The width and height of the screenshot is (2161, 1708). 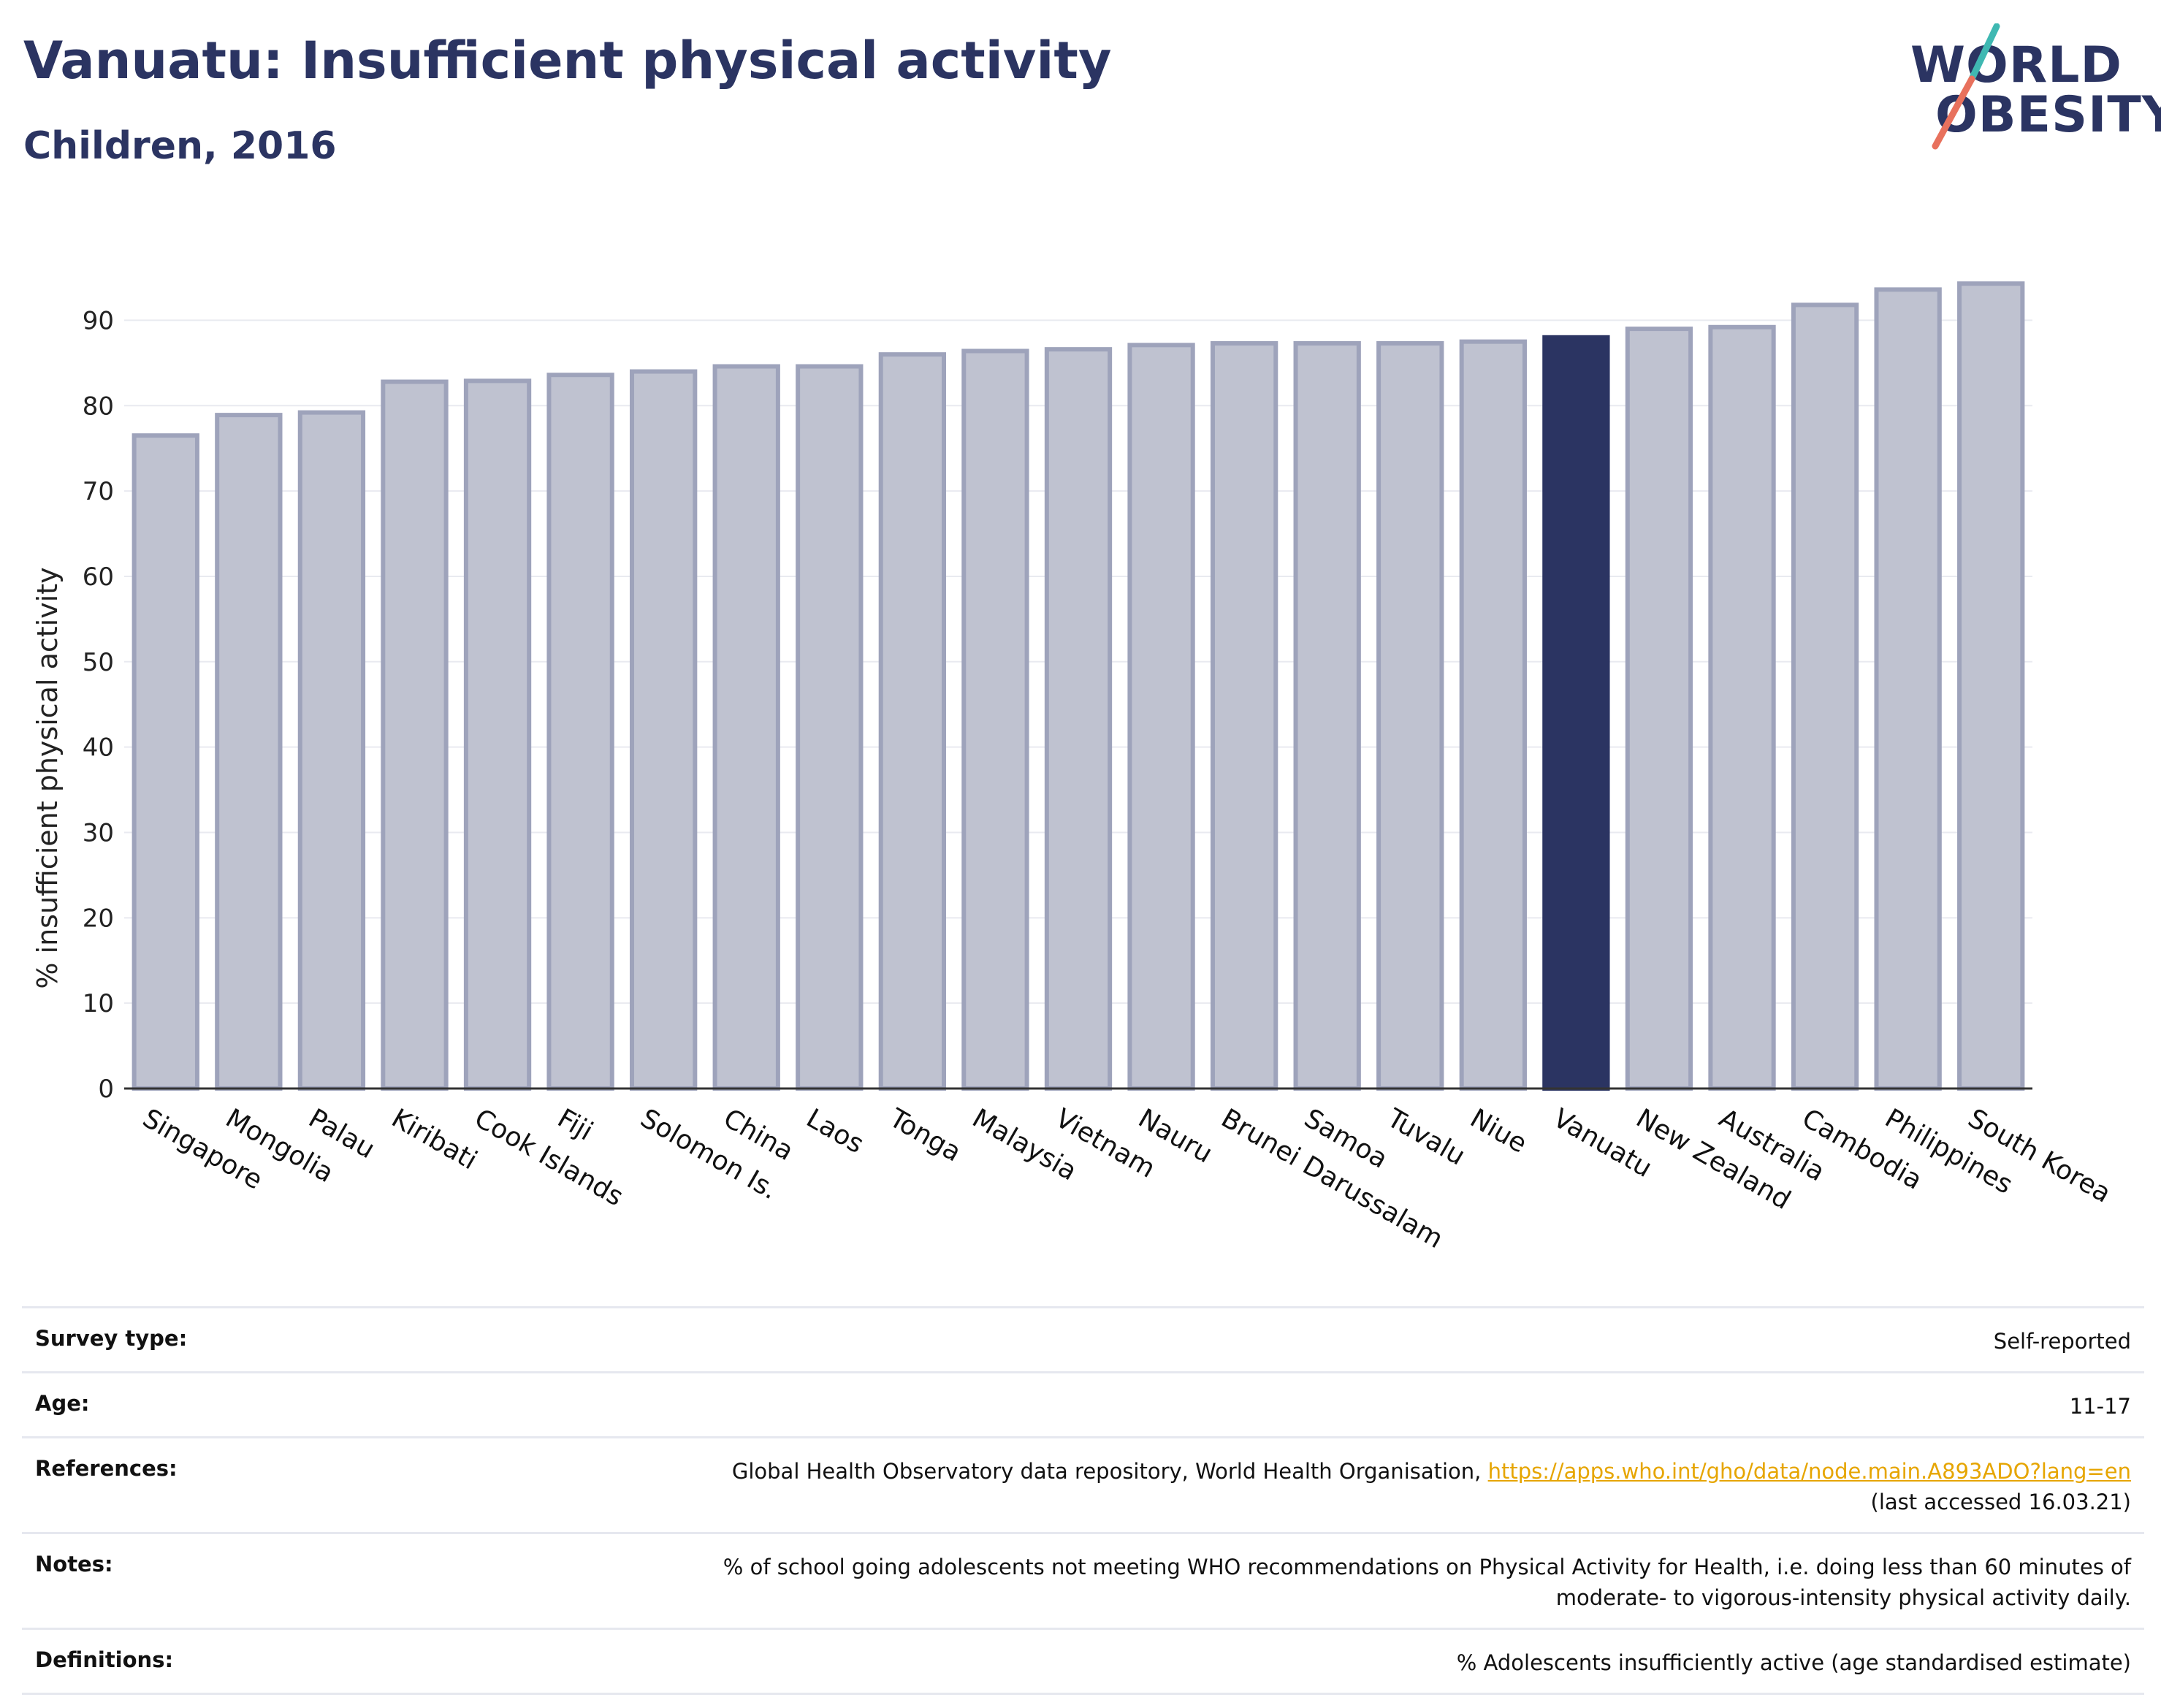 What do you see at coordinates (580, 732) in the screenshot?
I see `bar-fiji` at bounding box center [580, 732].